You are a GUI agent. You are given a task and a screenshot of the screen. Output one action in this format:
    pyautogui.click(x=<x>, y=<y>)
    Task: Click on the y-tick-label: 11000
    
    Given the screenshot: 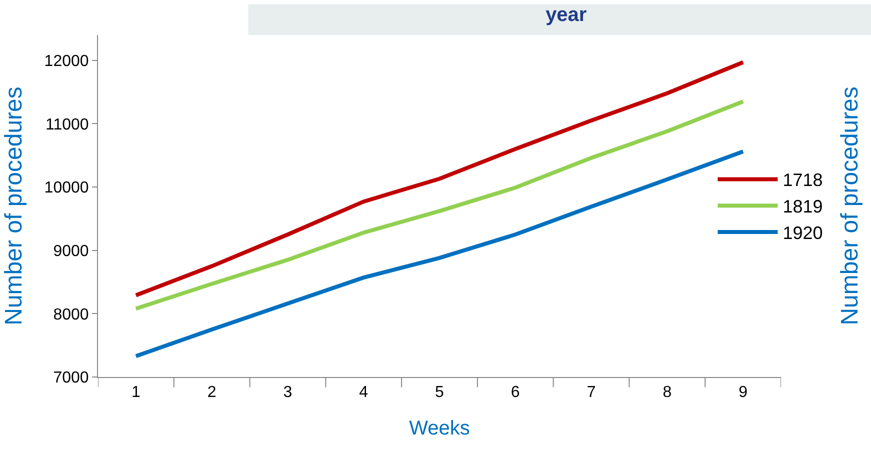 What is the action you would take?
    pyautogui.click(x=67, y=125)
    